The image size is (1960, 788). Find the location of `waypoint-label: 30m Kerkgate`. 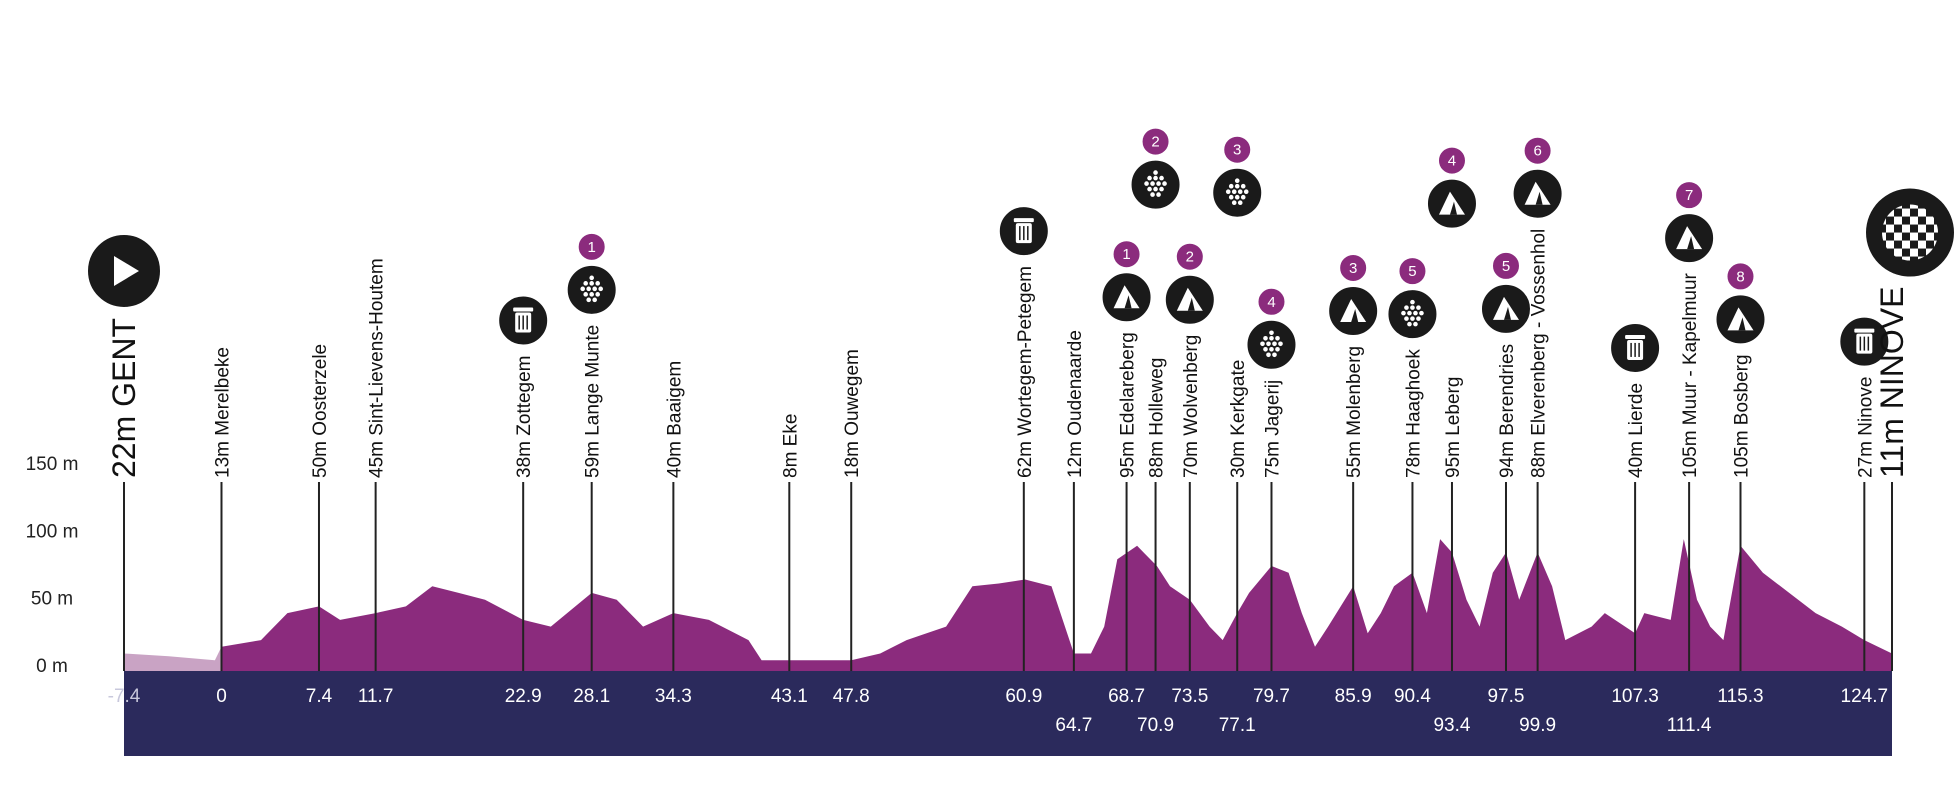

waypoint-label: 30m Kerkgate is located at coordinates (1238, 419).